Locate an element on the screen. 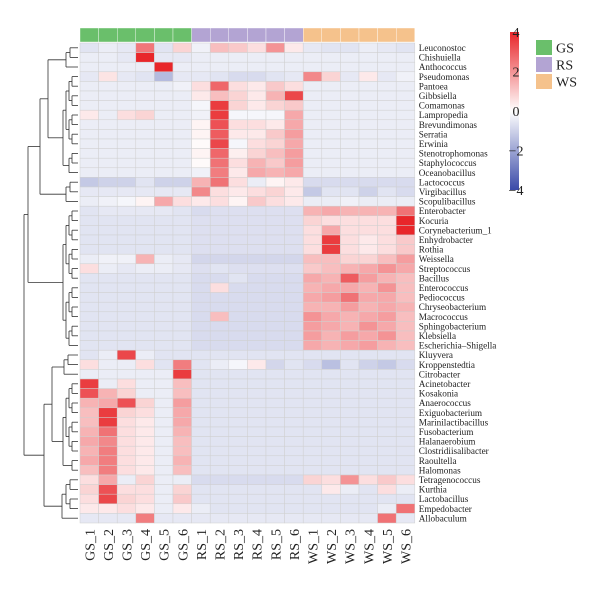 The width and height of the screenshot is (600, 599). group-annotation-bar is located at coordinates (247, 35).